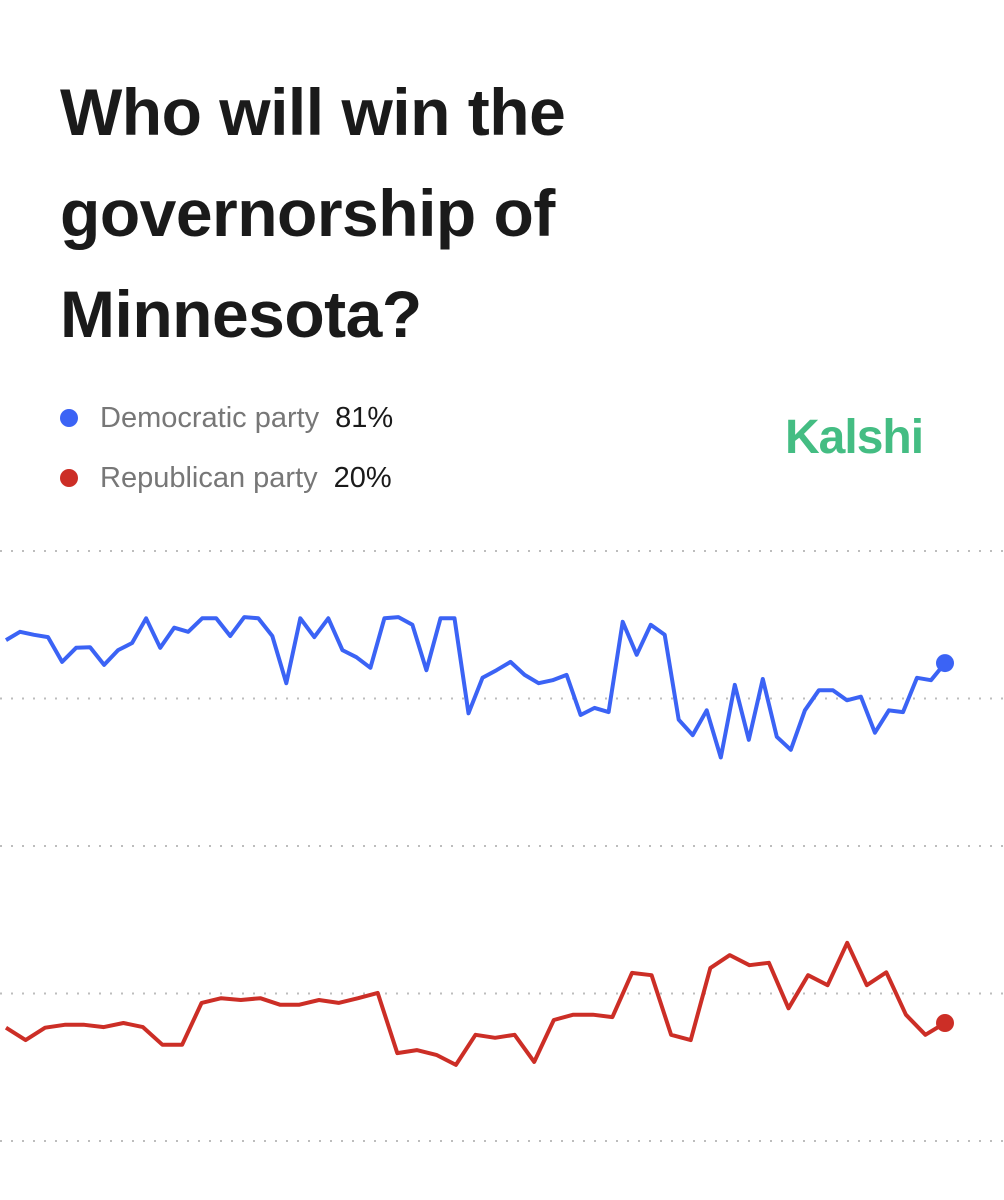  What do you see at coordinates (210, 417) in the screenshot?
I see `legend-name: Democratic party` at bounding box center [210, 417].